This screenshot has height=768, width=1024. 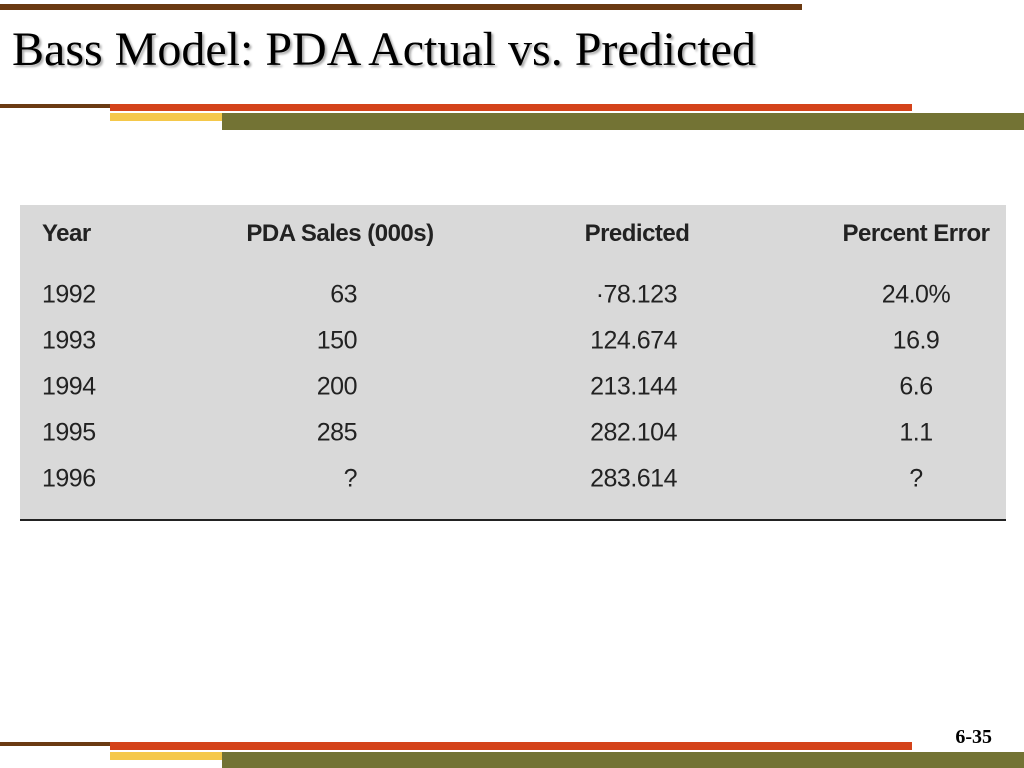 I want to click on table-cell: 1992, so click(x=69, y=294).